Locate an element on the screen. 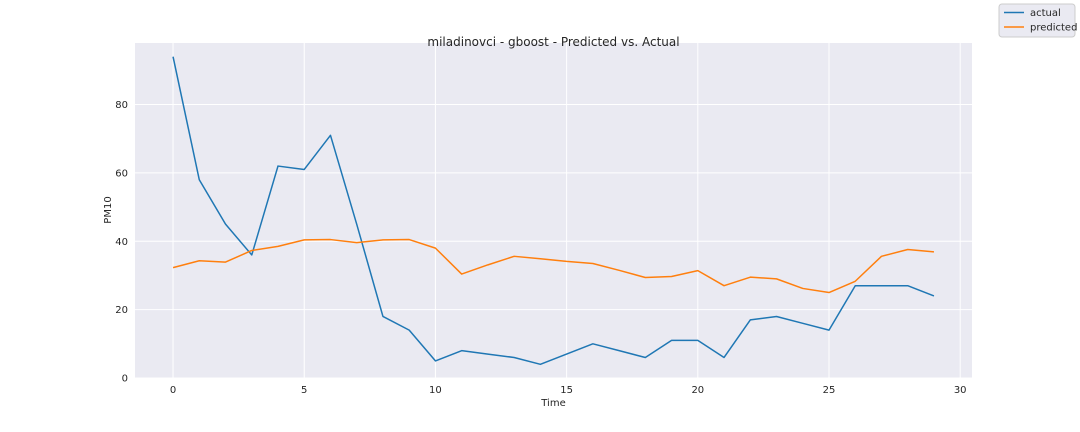 The image size is (1080, 432). x-tick-label: 20 is located at coordinates (697, 390).